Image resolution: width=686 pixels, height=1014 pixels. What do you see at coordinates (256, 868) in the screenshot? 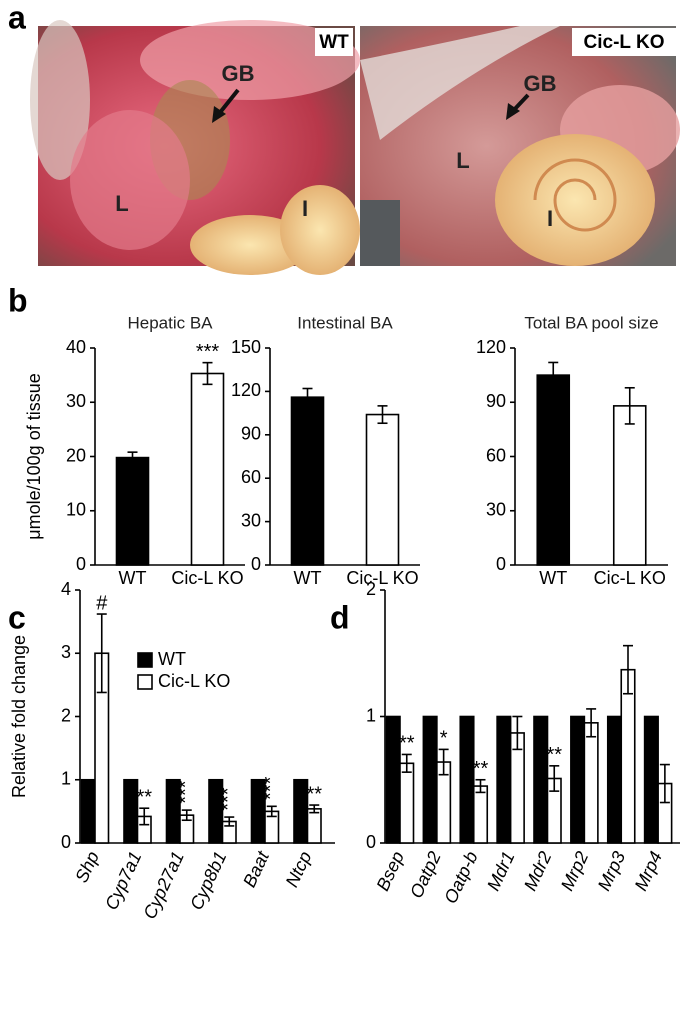
I see `x-tick-label: Baat` at bounding box center [256, 868].